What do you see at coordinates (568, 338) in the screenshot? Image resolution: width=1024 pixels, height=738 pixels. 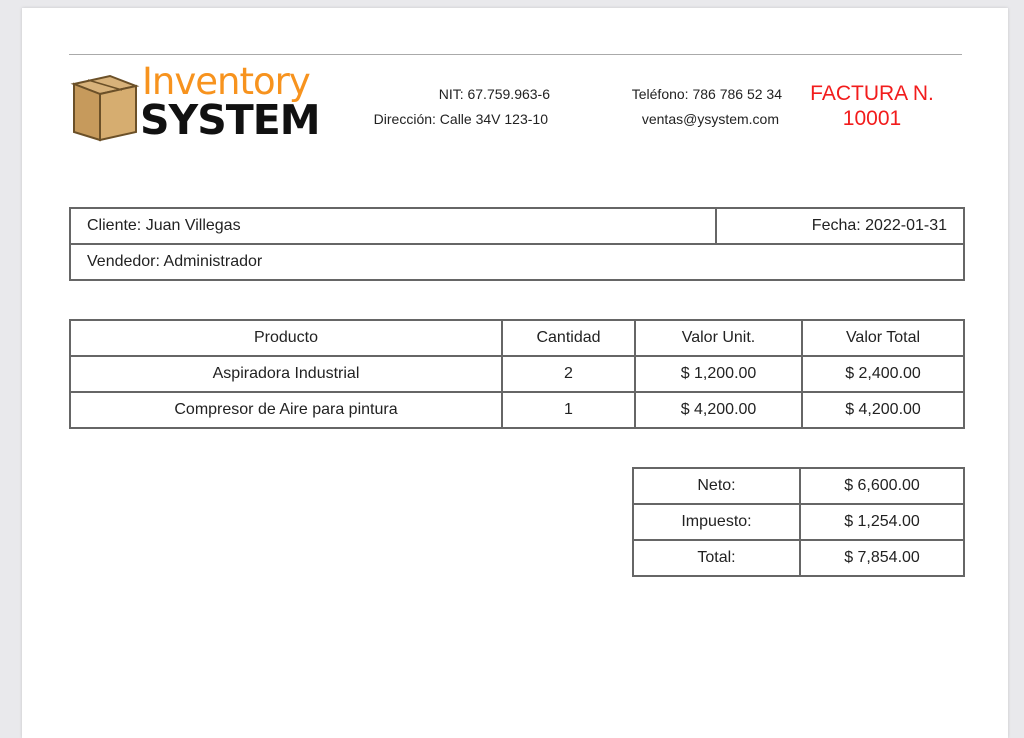 I see `header-cantidad: Cantidad` at bounding box center [568, 338].